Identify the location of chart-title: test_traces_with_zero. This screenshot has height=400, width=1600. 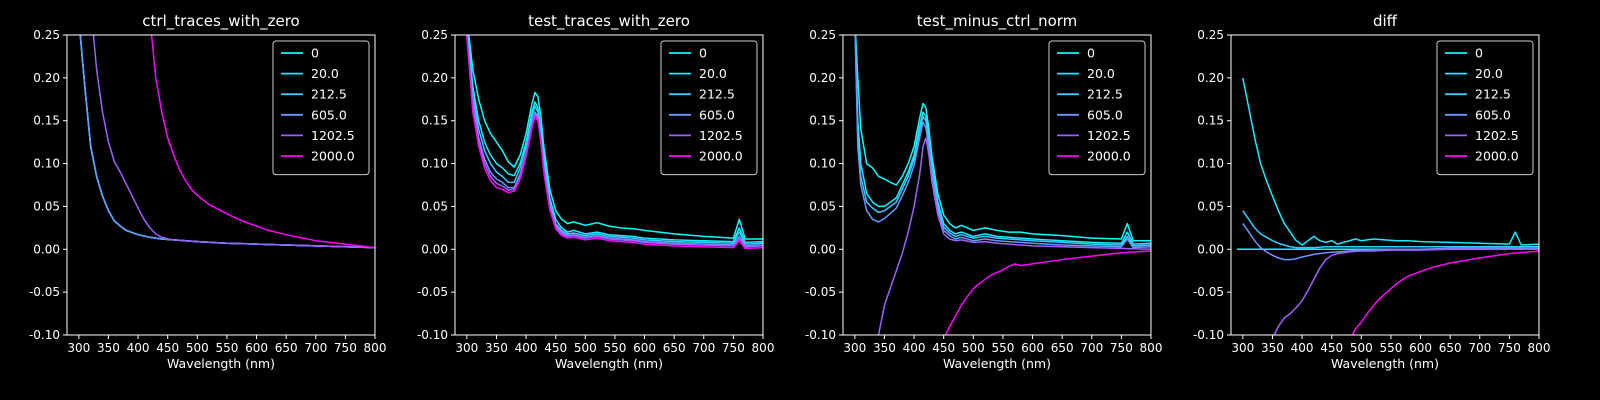
(609, 21).